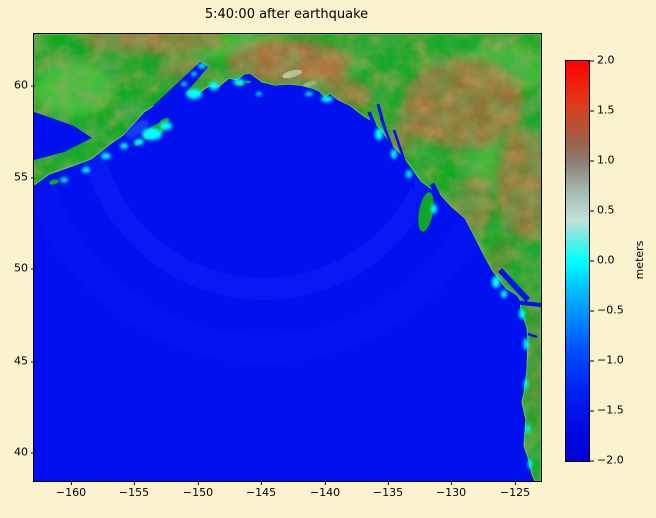 The height and width of the screenshot is (518, 656). Describe the element at coordinates (602, 260) in the screenshot. I see `colorbar-tick-label: 0.0` at that location.